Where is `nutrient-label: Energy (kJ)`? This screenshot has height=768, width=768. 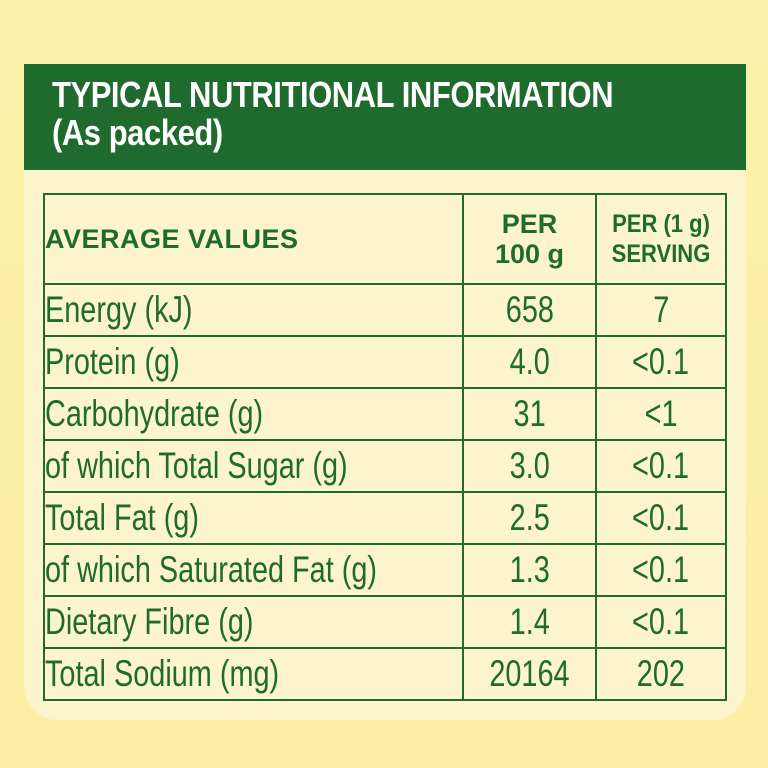
nutrient-label: Energy (kJ) is located at coordinates (253, 310).